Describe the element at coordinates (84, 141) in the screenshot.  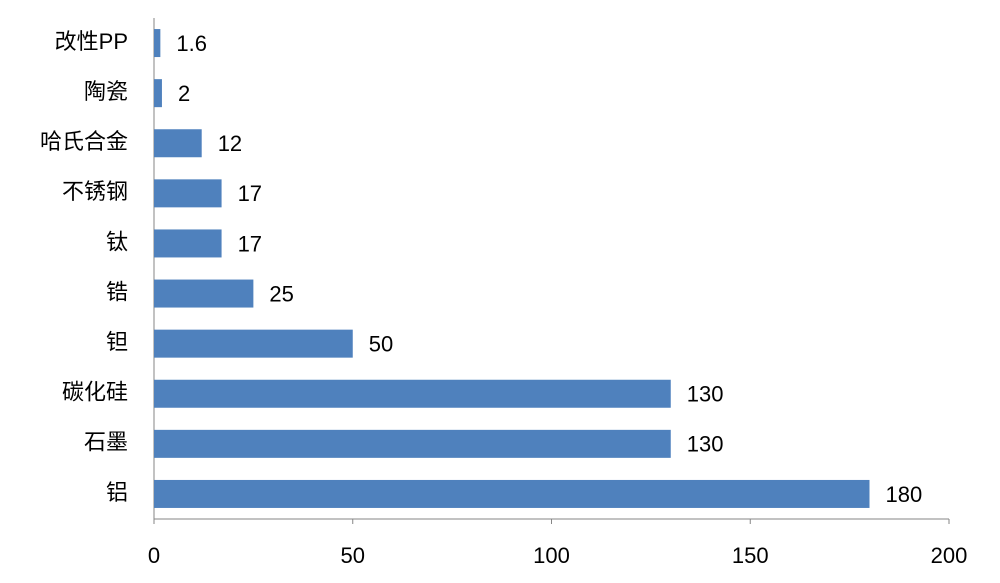
I see `y-tick-label: 哈氏合金` at that location.